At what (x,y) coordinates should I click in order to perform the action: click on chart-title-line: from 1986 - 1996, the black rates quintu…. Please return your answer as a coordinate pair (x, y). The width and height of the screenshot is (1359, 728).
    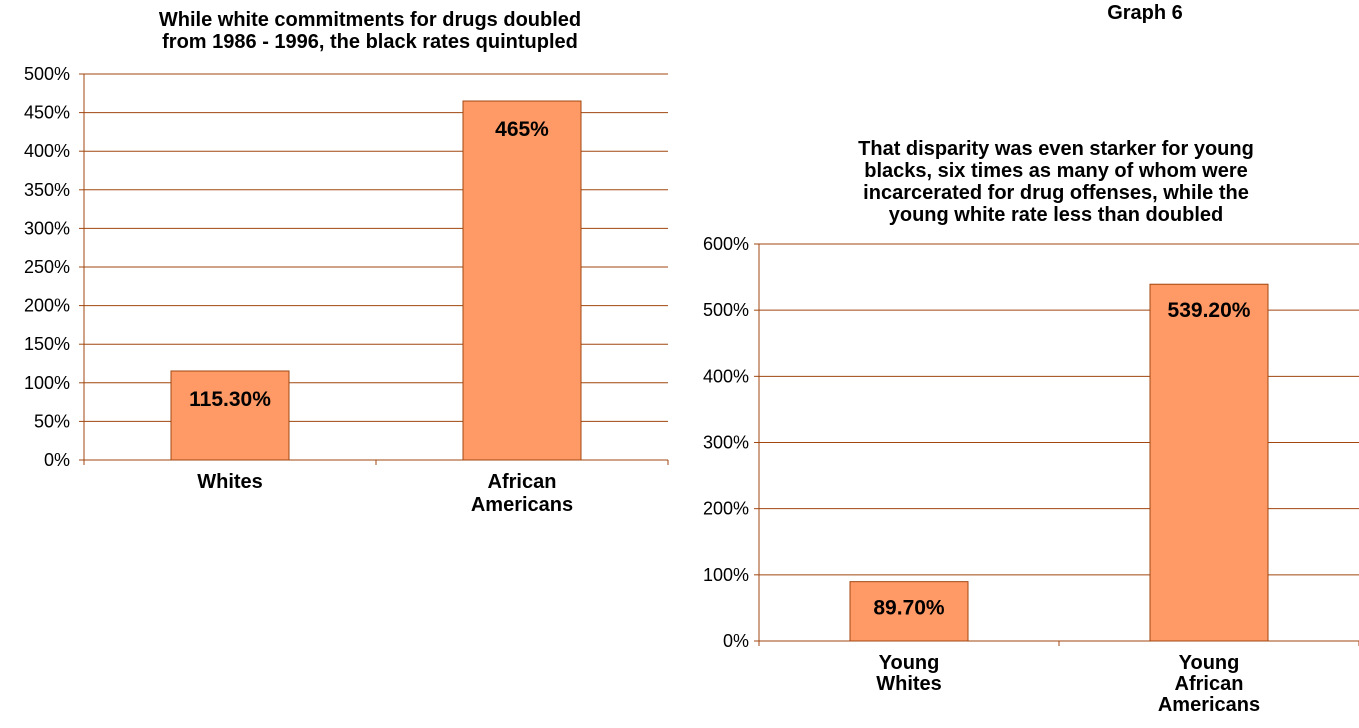
    Looking at the image, I should click on (370, 42).